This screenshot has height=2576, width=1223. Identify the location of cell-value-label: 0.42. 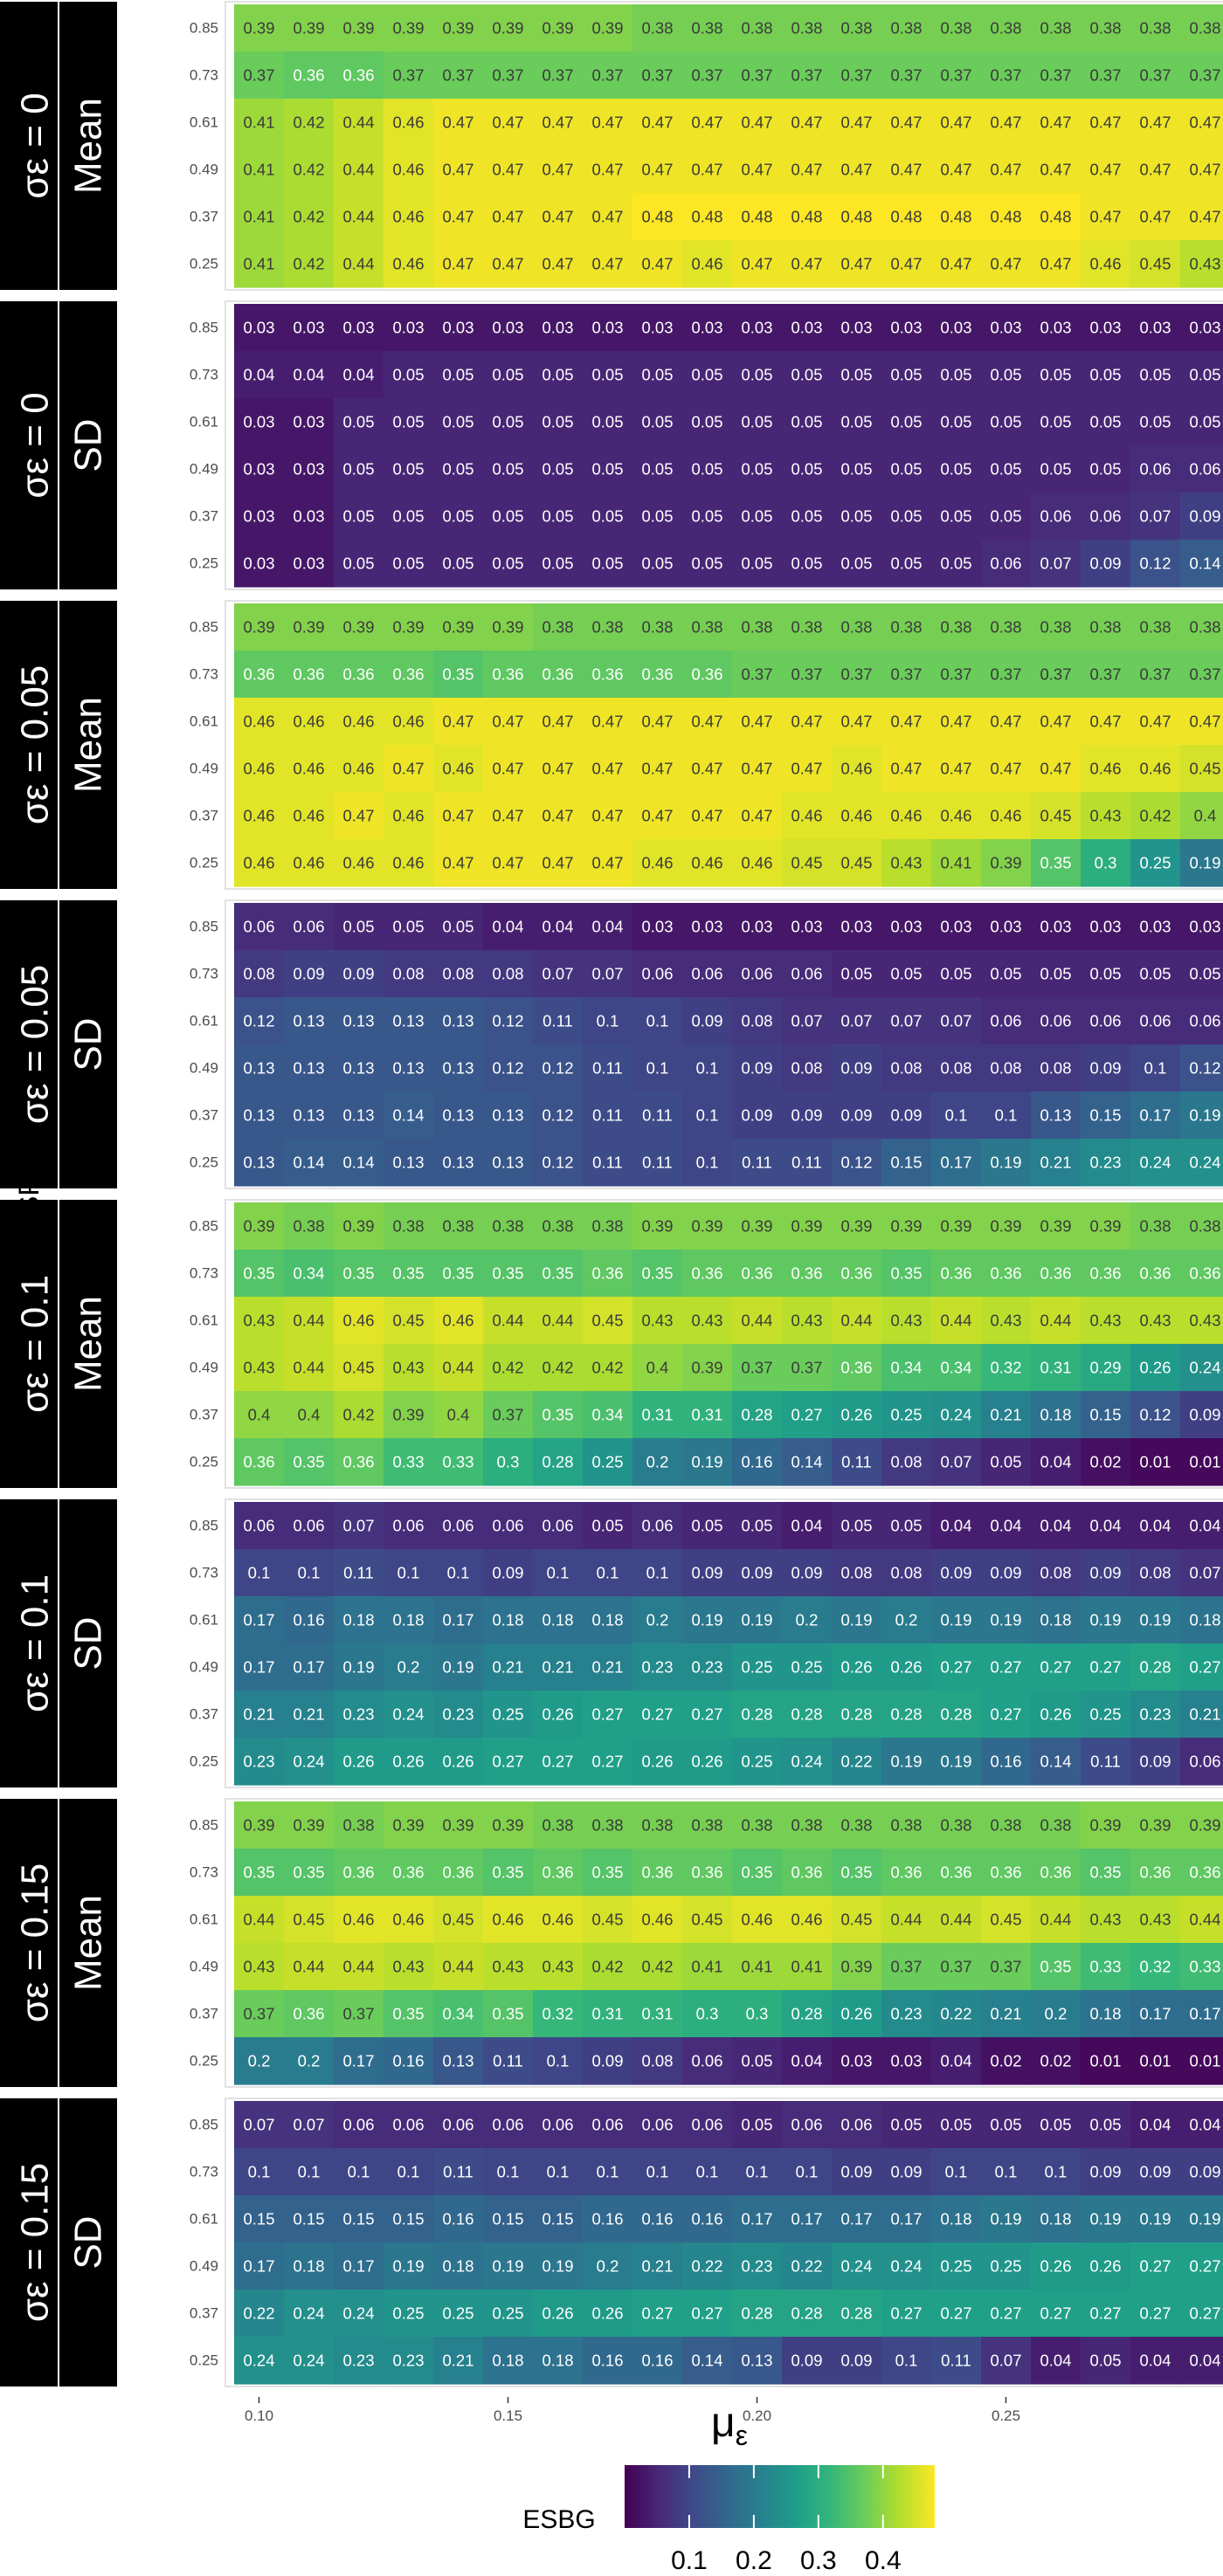
(508, 1368).